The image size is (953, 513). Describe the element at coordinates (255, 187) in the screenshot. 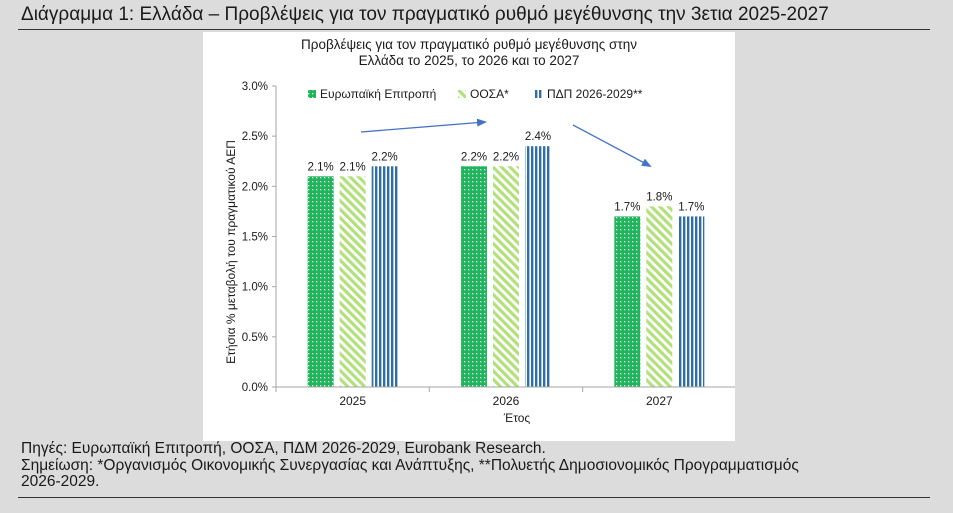

I see `y-tick-label: 2.0%` at that location.